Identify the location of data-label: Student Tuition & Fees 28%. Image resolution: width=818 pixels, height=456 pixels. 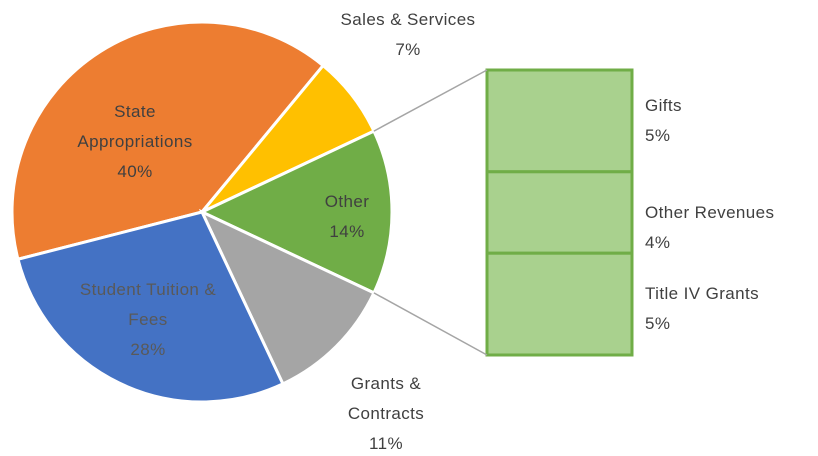
(148, 320).